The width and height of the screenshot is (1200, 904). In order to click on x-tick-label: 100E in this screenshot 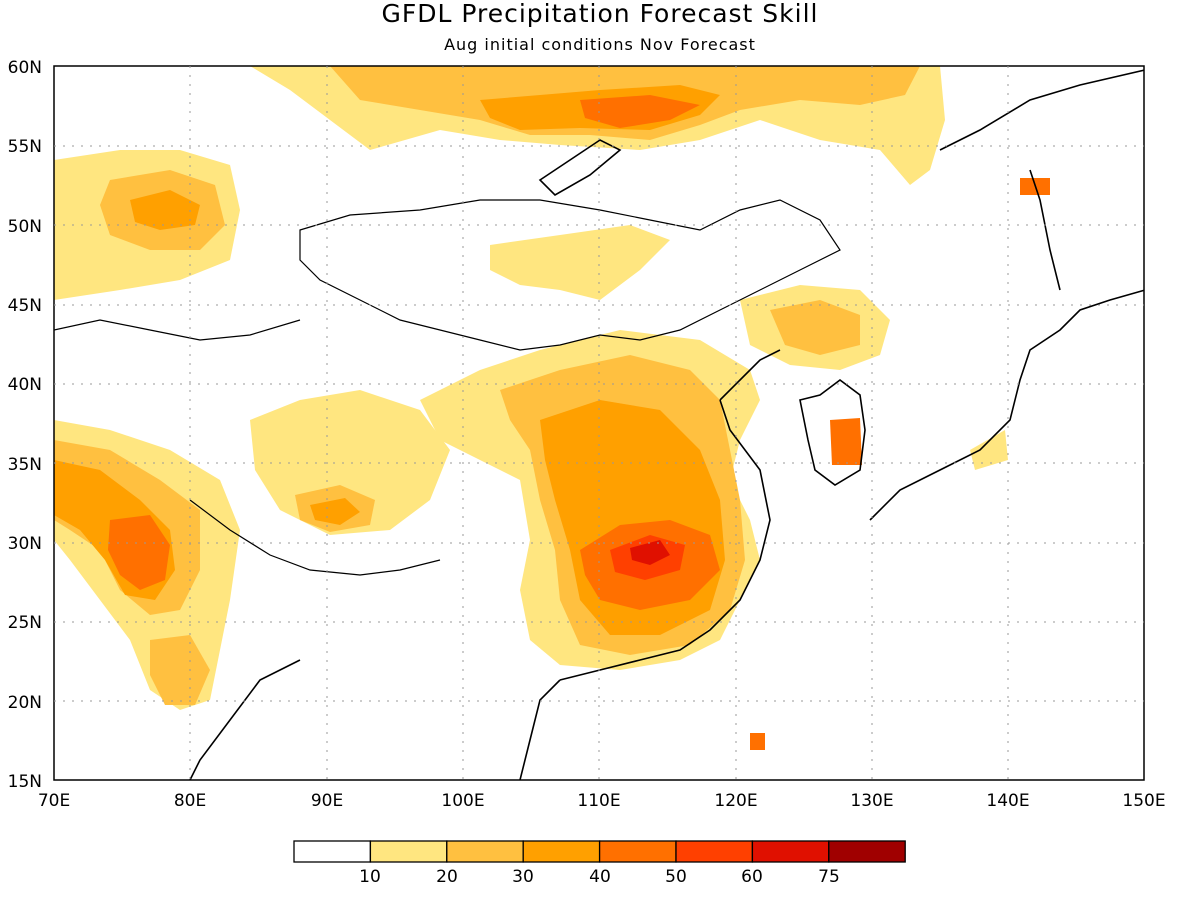, I will do `click(462, 801)`.